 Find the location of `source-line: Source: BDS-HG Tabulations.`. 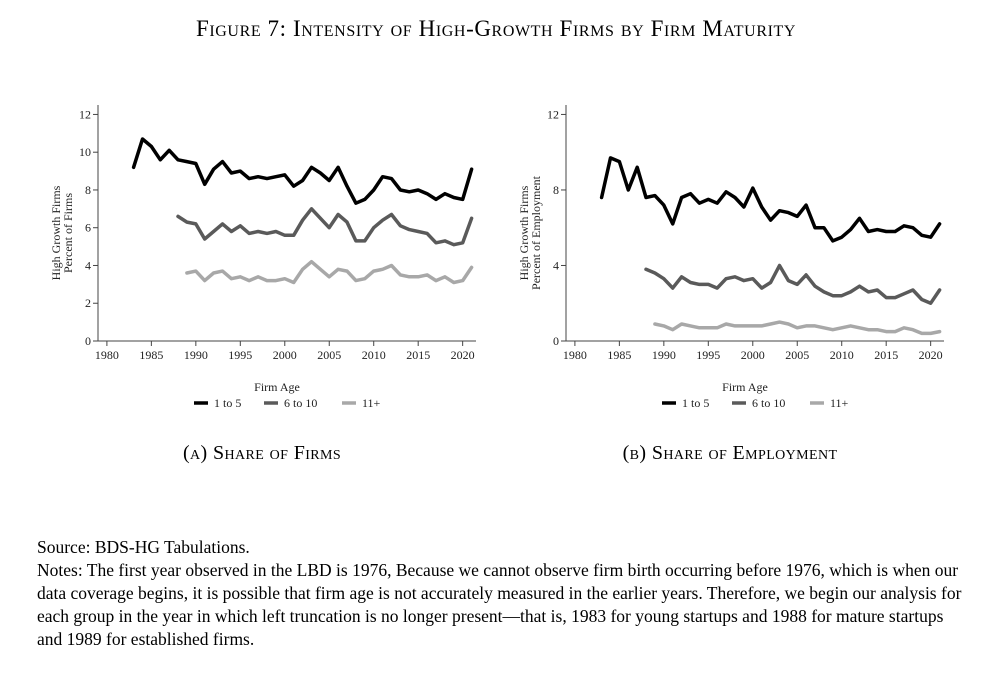

source-line: Source: BDS-HG Tabulations. is located at coordinates (143, 547).